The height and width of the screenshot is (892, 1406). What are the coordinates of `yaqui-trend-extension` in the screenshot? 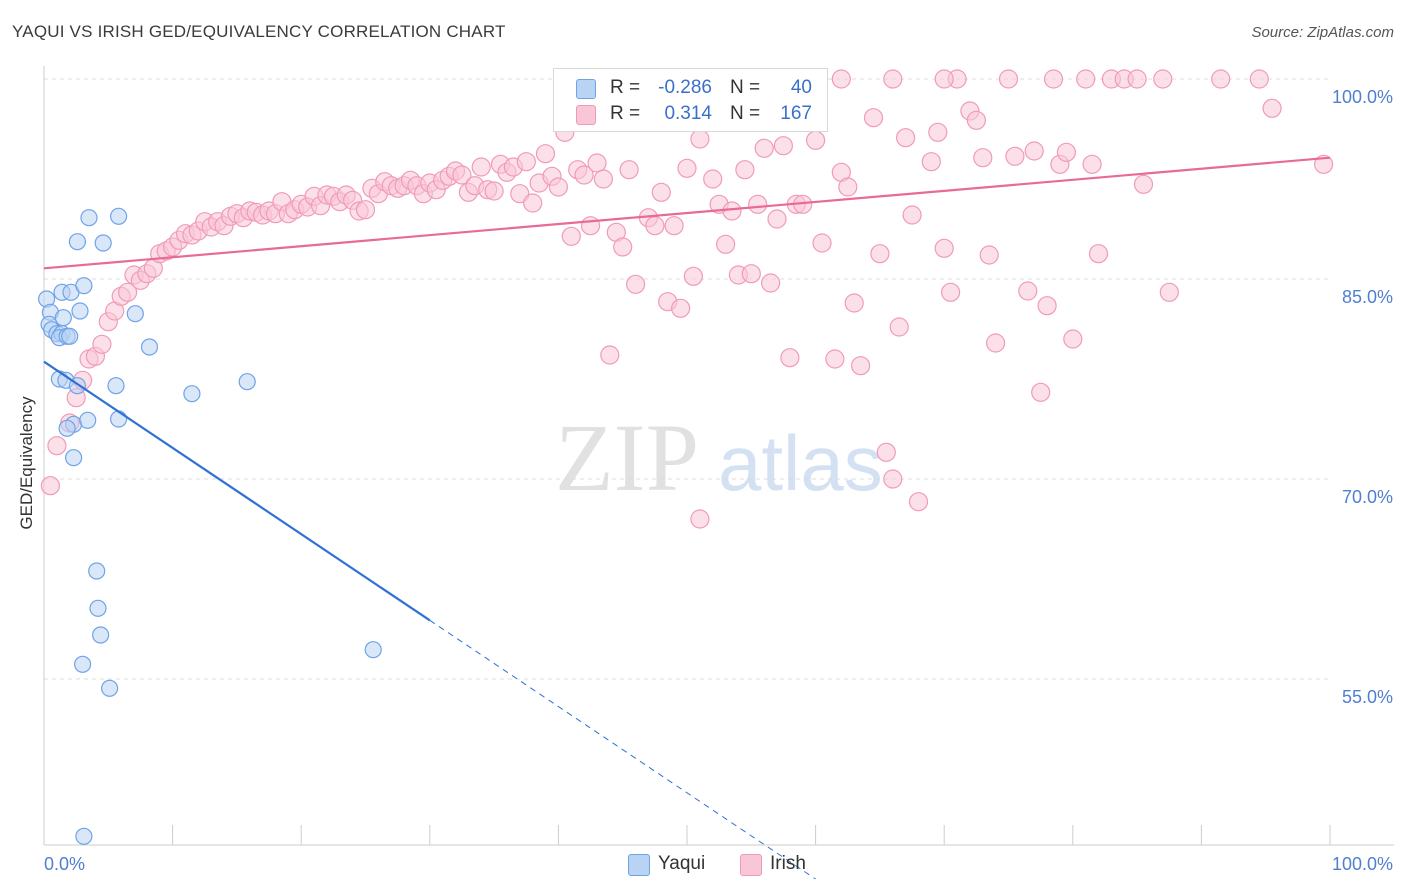 It's located at (622, 749).